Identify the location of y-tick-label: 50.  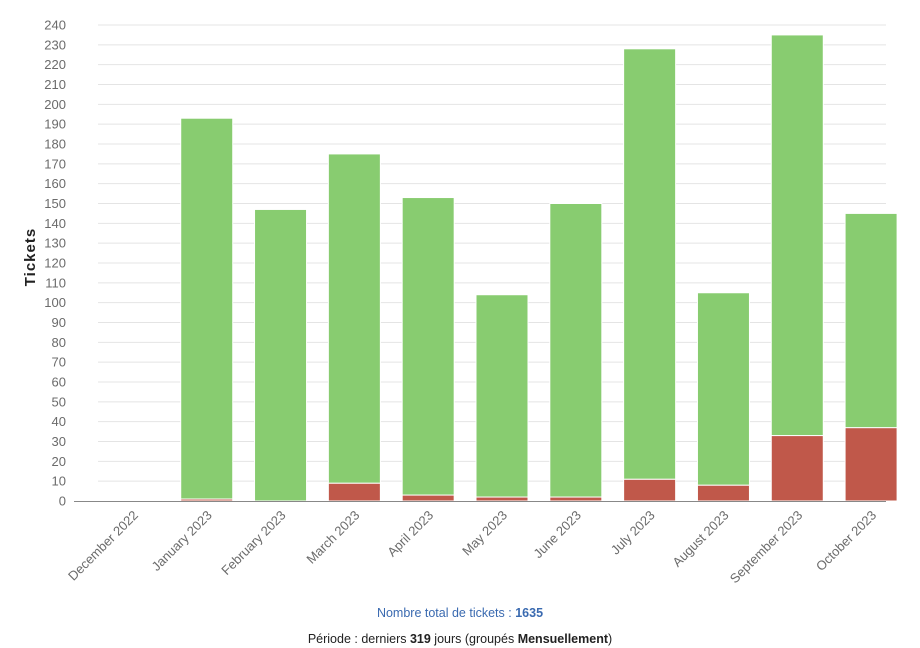
(59, 401).